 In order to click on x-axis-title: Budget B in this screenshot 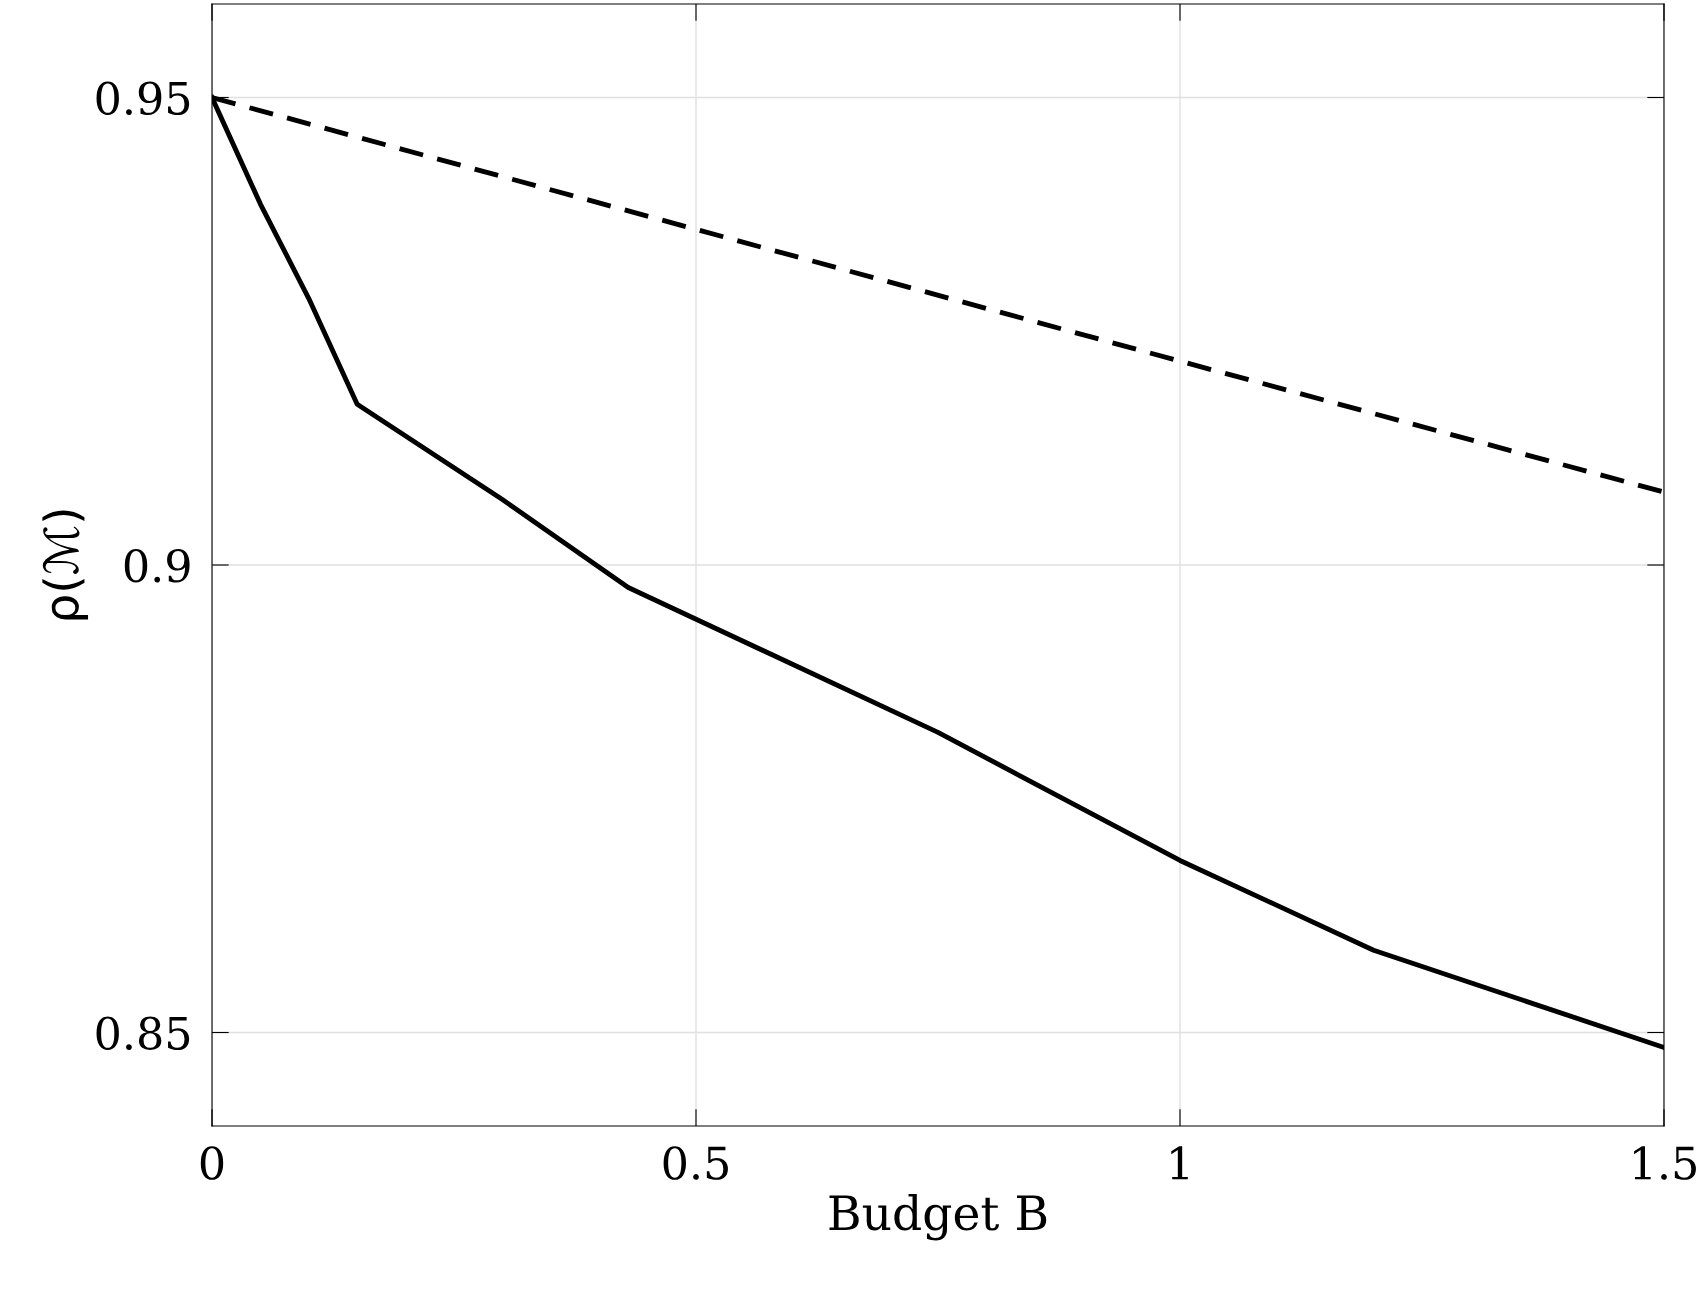, I will do `click(938, 1217)`.